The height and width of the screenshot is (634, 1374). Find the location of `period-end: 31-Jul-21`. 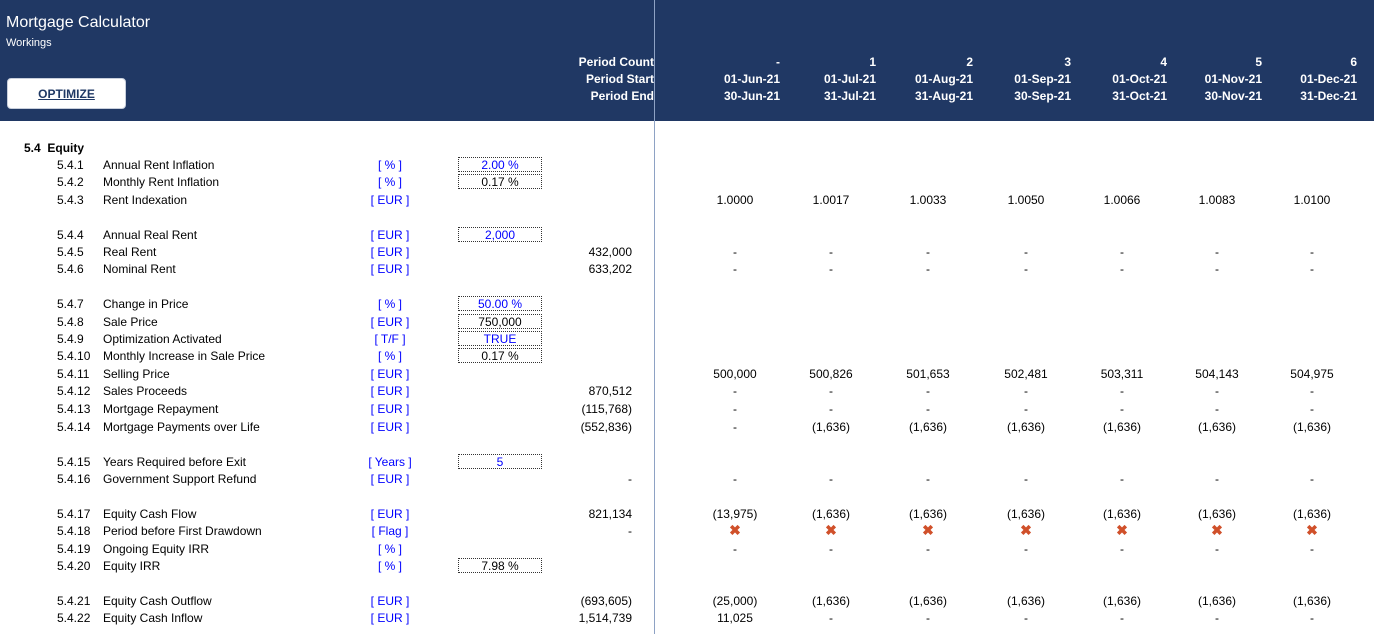

period-end: 31-Jul-21 is located at coordinates (849, 96).